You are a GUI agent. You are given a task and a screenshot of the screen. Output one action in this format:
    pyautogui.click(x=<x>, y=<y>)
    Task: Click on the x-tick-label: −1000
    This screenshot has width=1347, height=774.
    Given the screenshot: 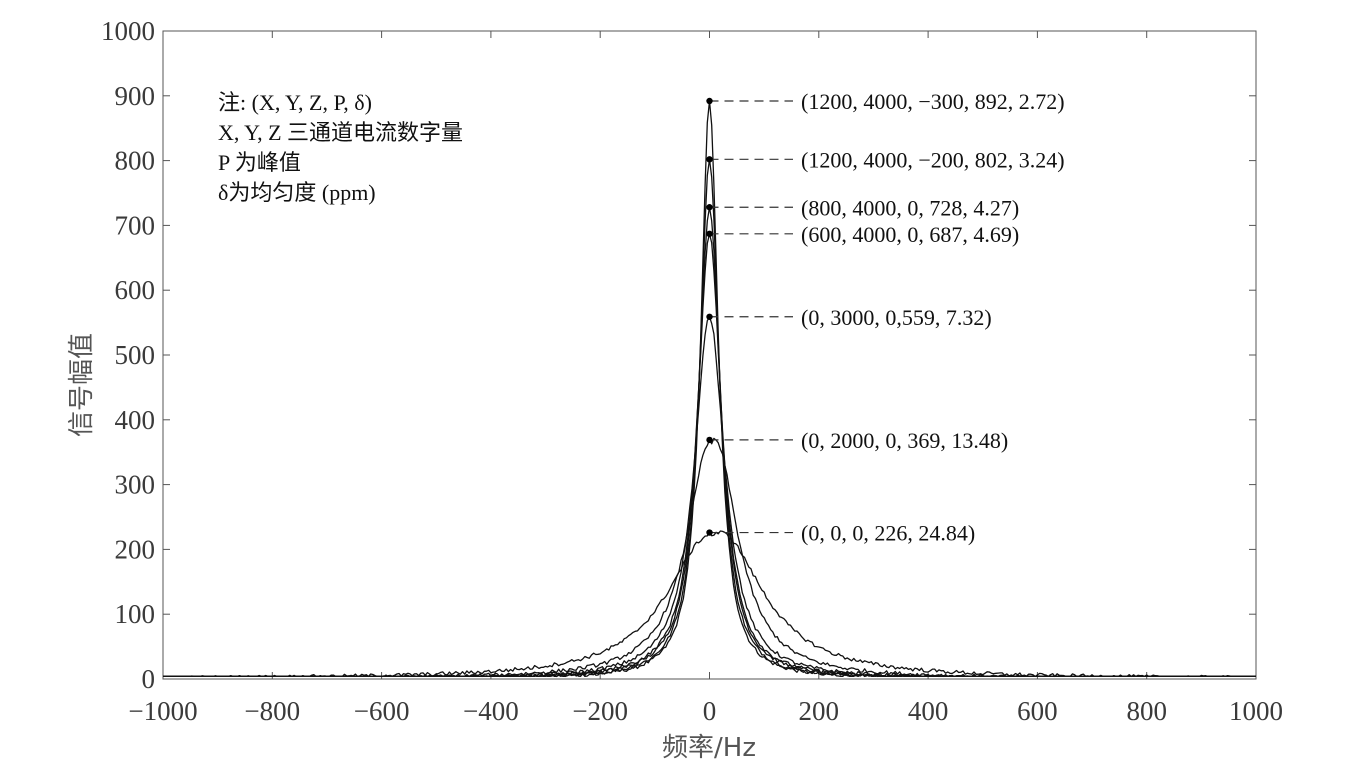 What is the action you would take?
    pyautogui.click(x=162, y=711)
    